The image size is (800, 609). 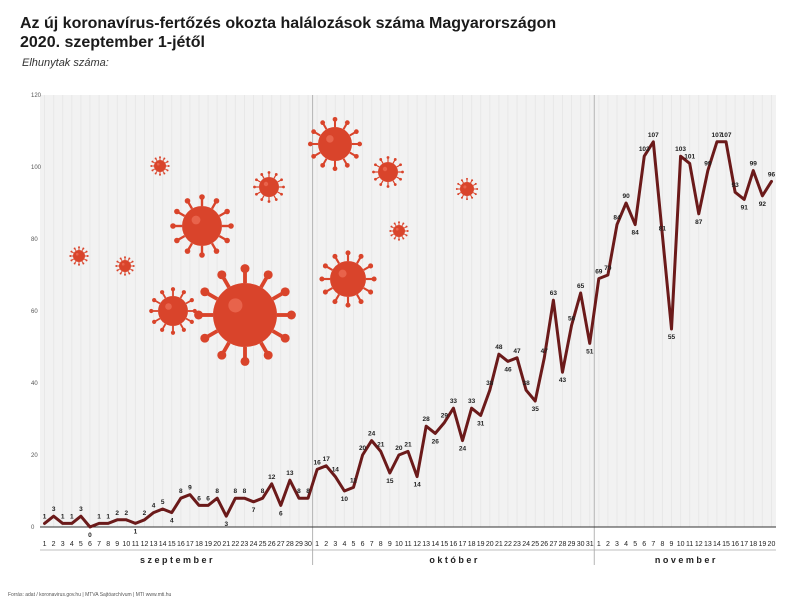 I want to click on data-label: 13, so click(x=290, y=473).